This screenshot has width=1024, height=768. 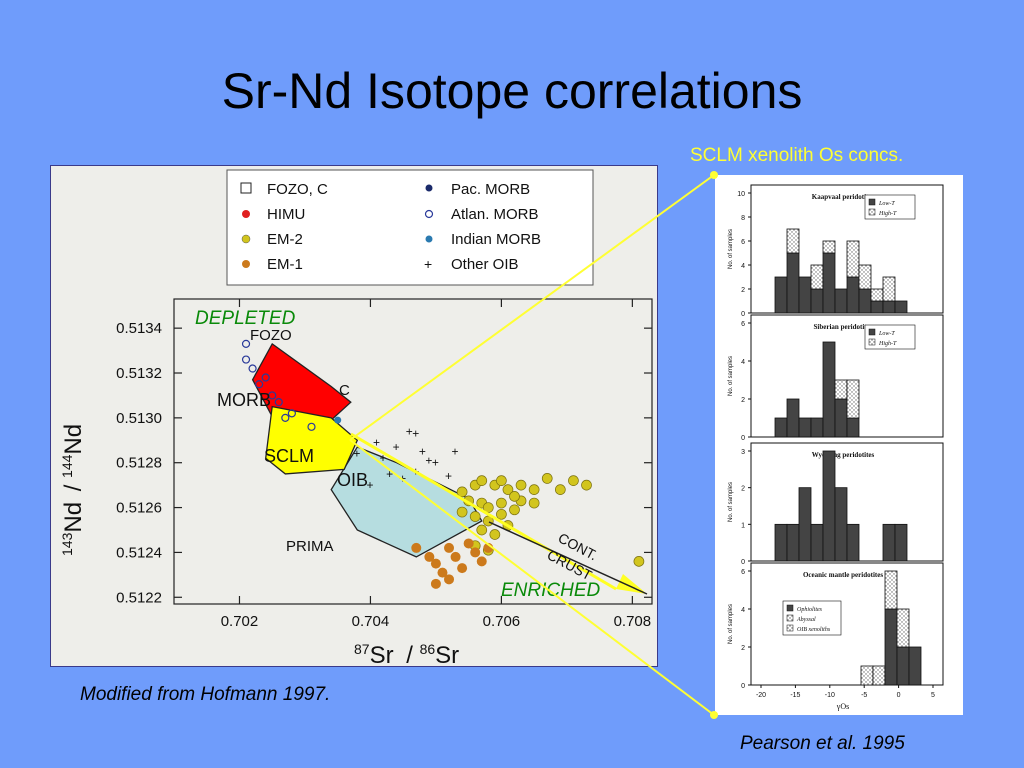 I want to click on hist-x-tick-label: -5, so click(x=864, y=695).